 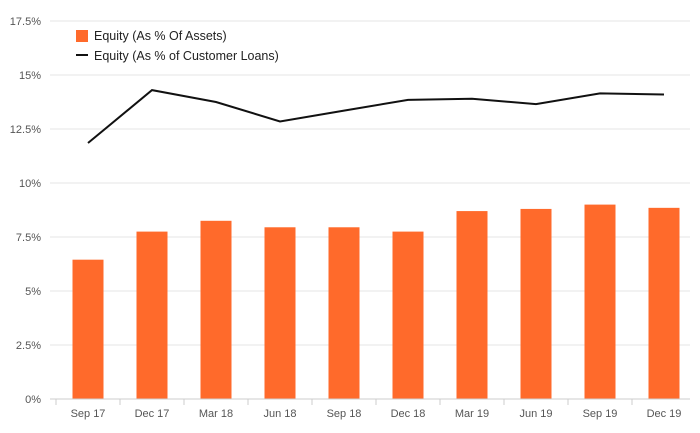 What do you see at coordinates (82, 36) in the screenshot?
I see `legend-swatch-bar` at bounding box center [82, 36].